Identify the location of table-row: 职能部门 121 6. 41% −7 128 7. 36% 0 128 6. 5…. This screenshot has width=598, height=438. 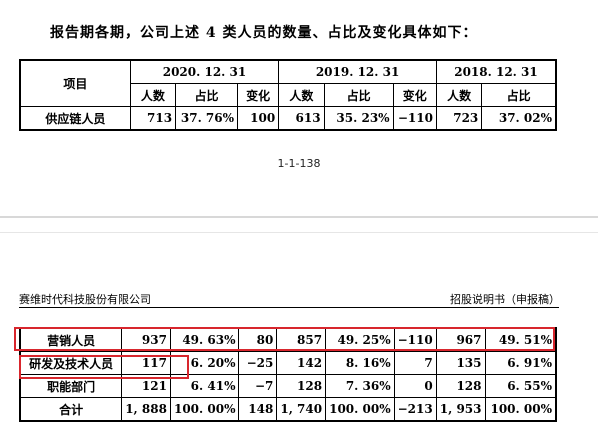
(288, 386).